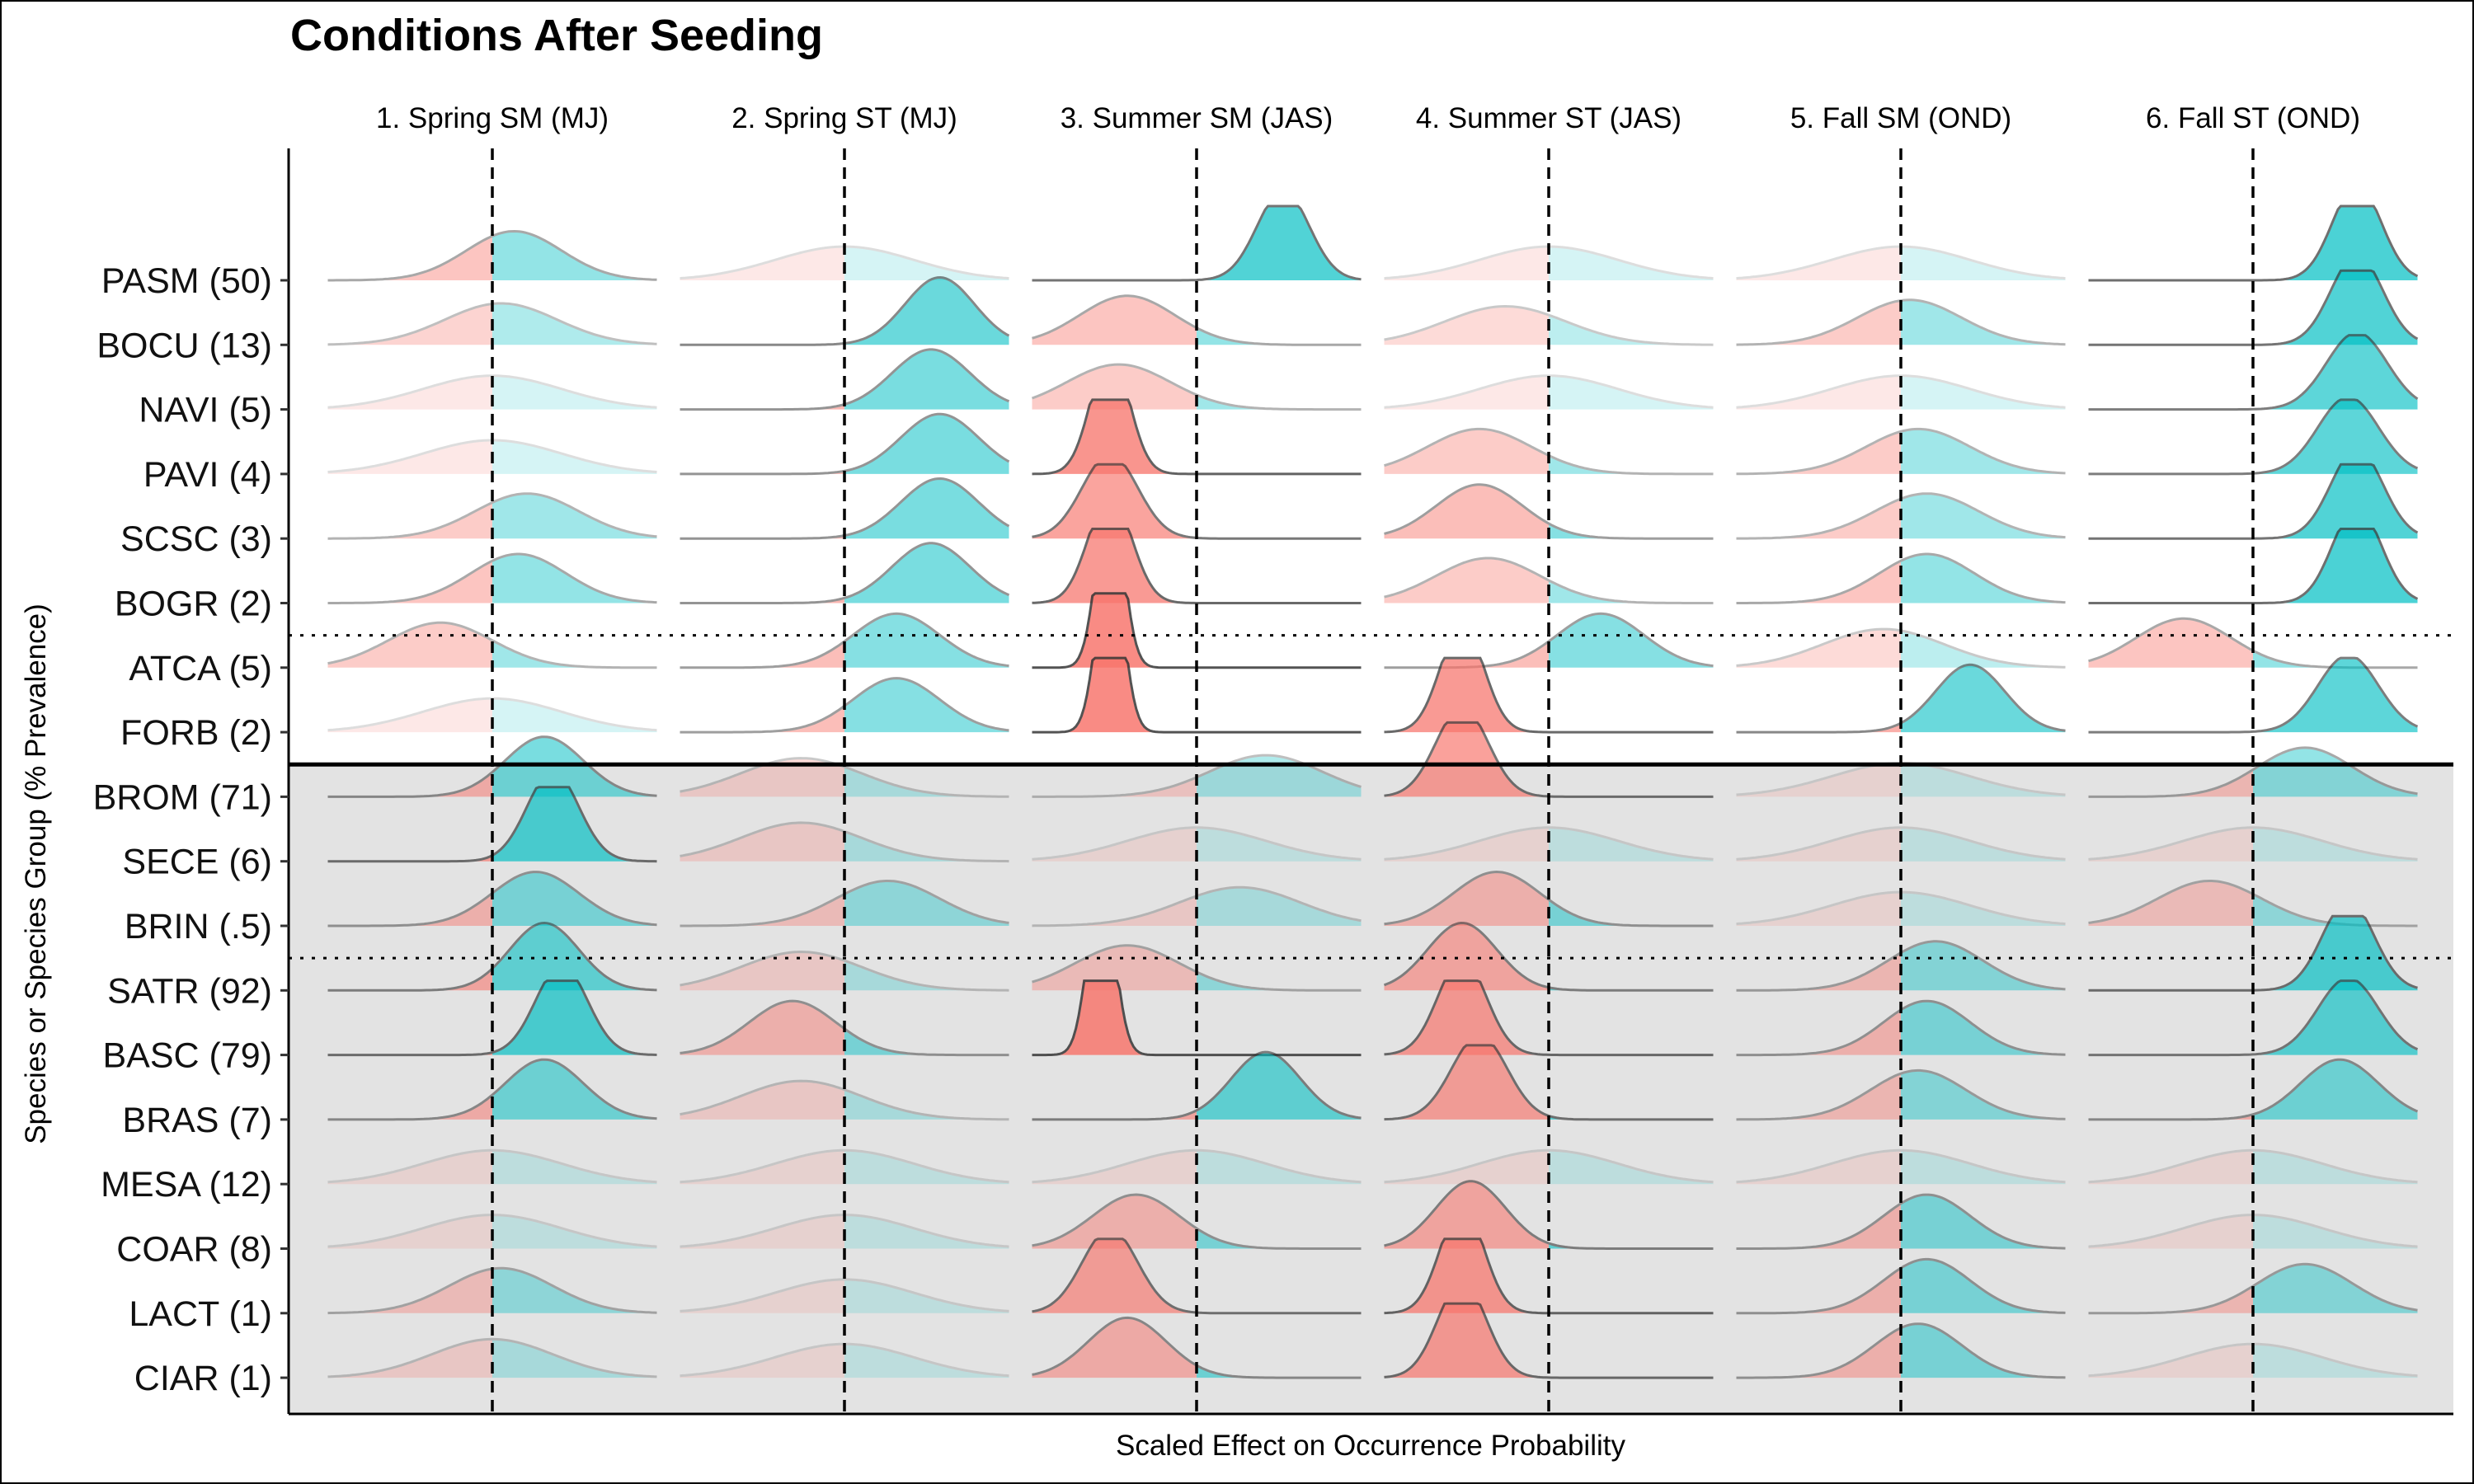 This screenshot has width=2474, height=1484. What do you see at coordinates (193, 604) in the screenshot?
I see `row-label: BOGR (2)` at bounding box center [193, 604].